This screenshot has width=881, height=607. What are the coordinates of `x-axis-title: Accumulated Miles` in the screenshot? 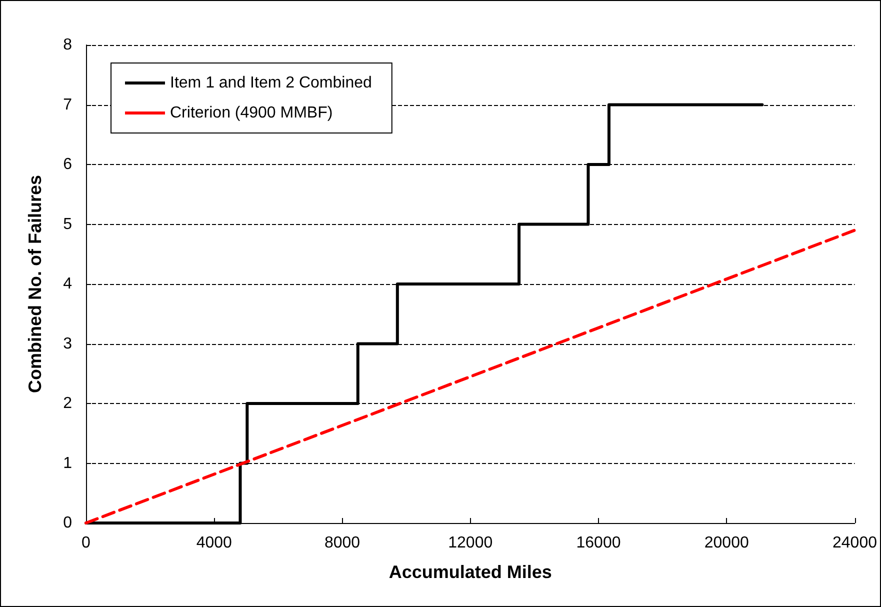 It's located at (470, 572).